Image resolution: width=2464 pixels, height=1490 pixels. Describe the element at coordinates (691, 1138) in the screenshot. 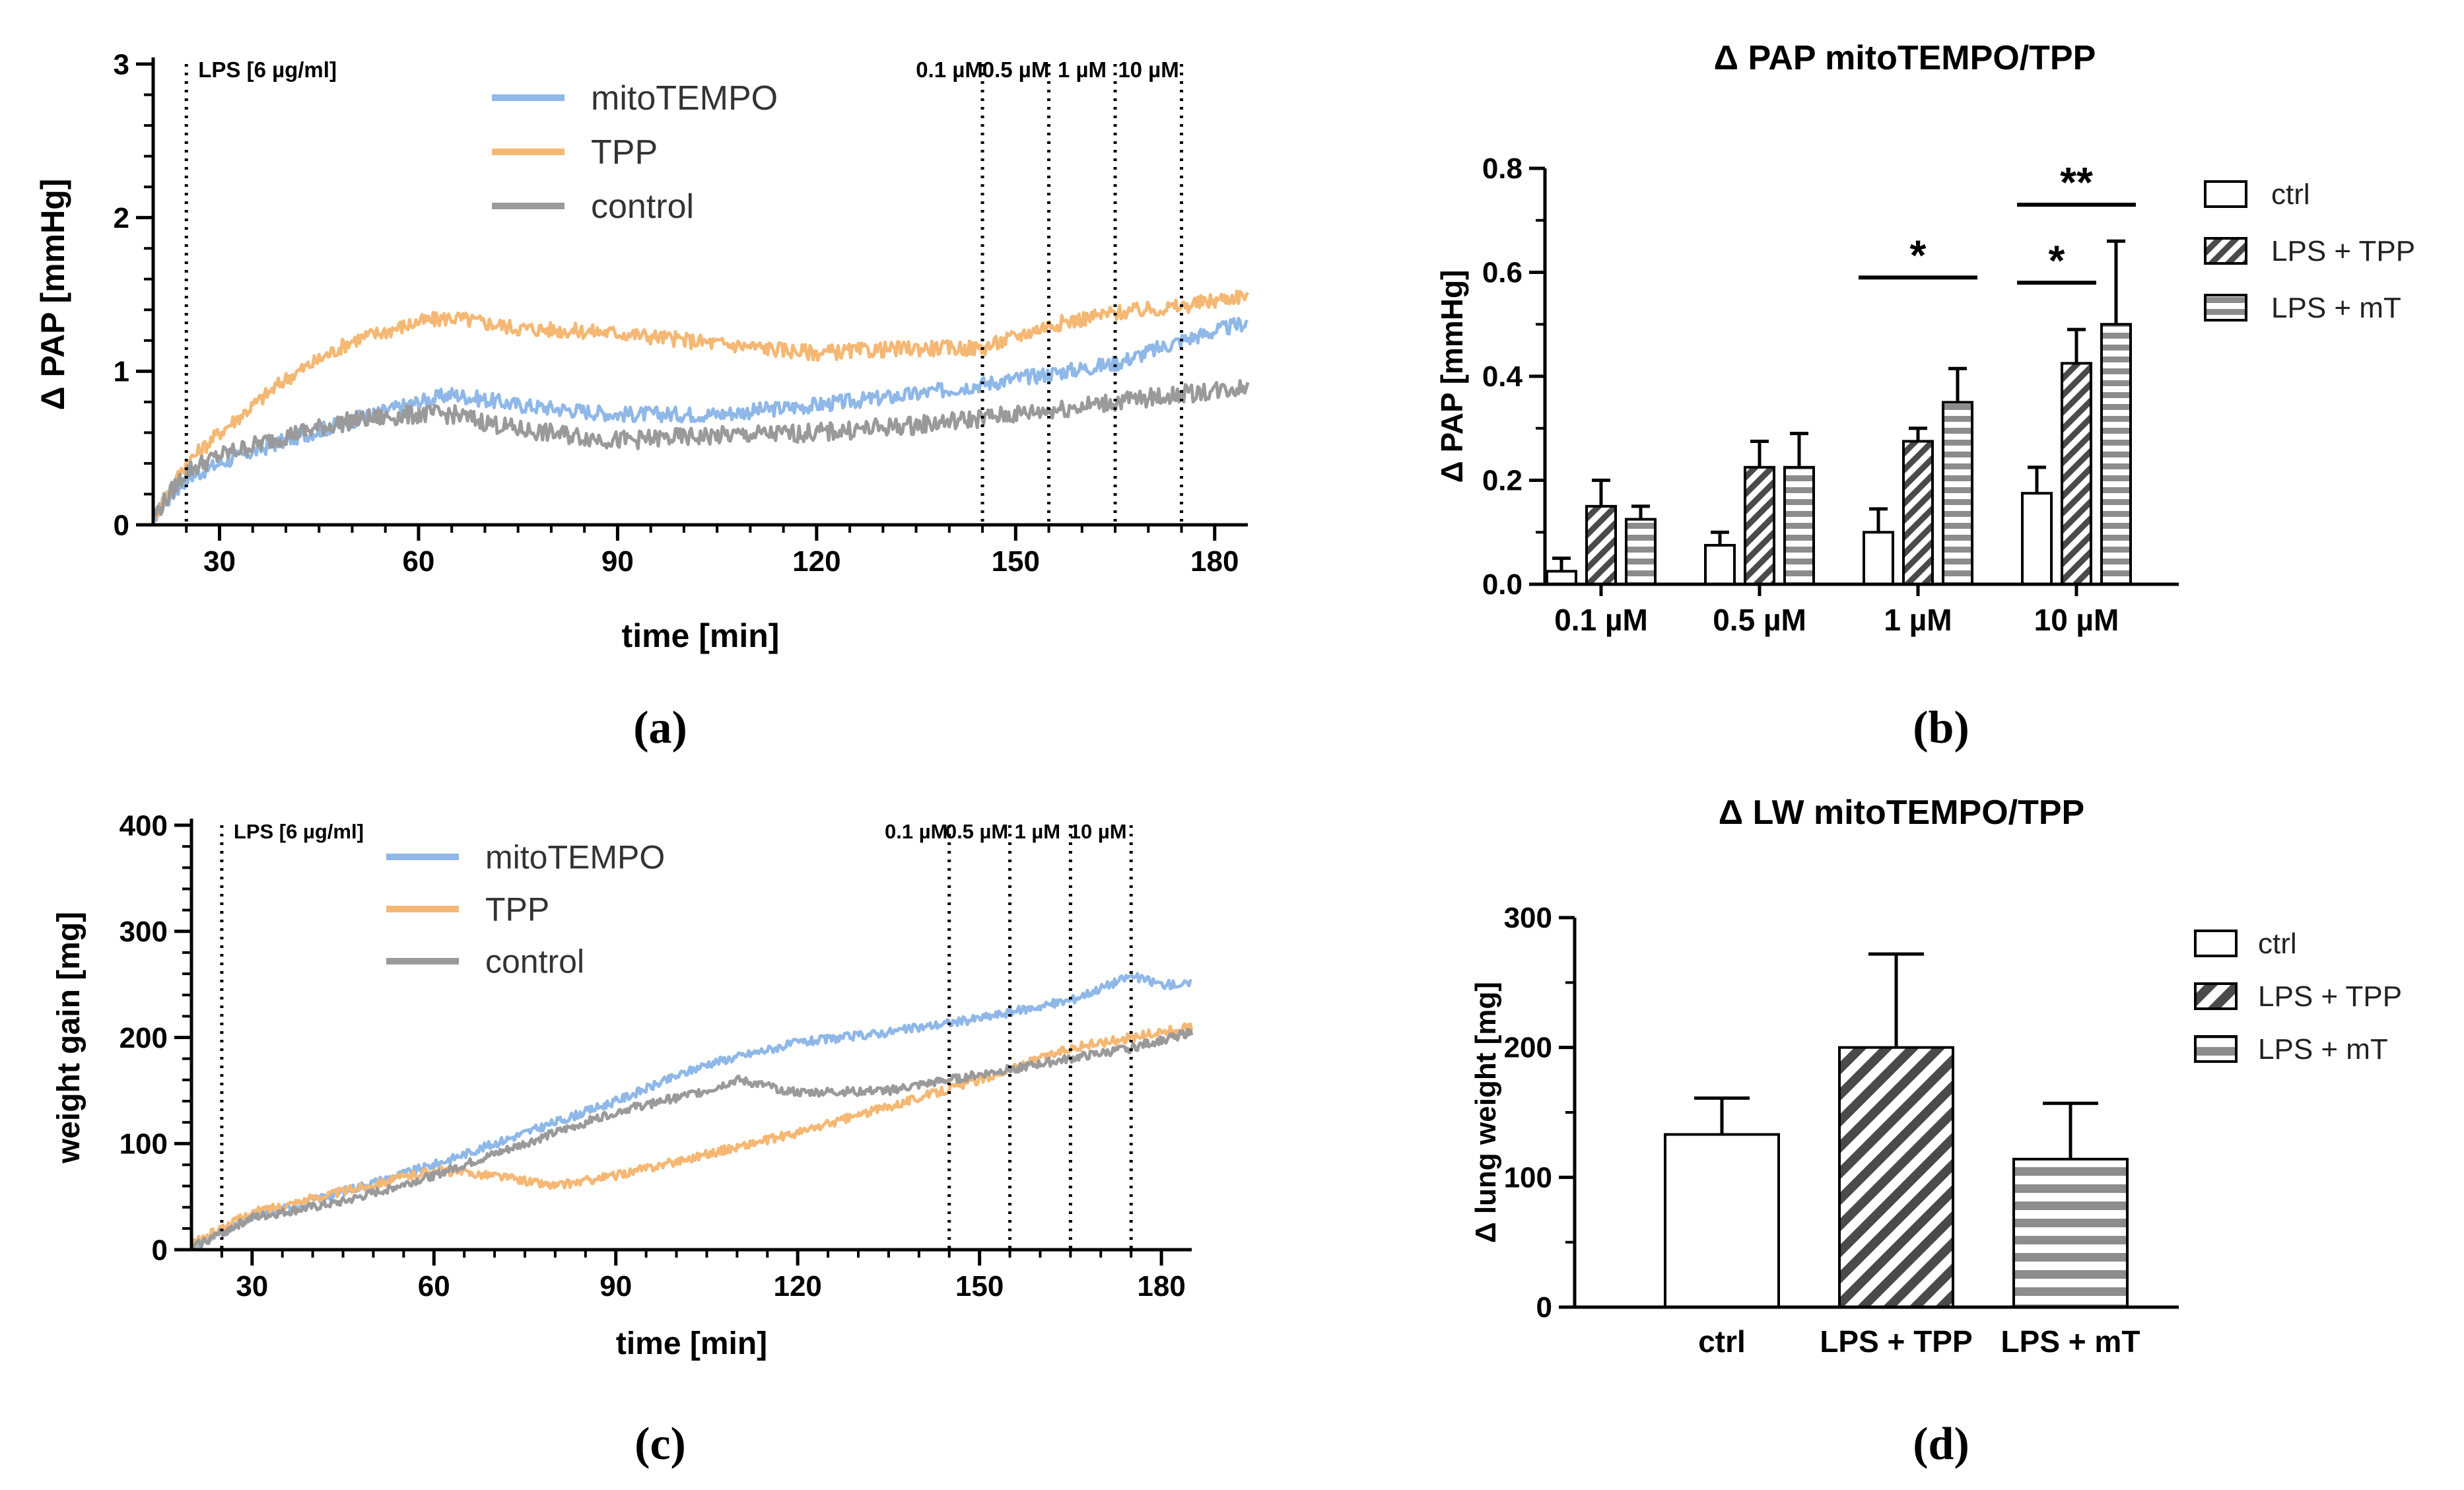

I see `series-line-control` at that location.